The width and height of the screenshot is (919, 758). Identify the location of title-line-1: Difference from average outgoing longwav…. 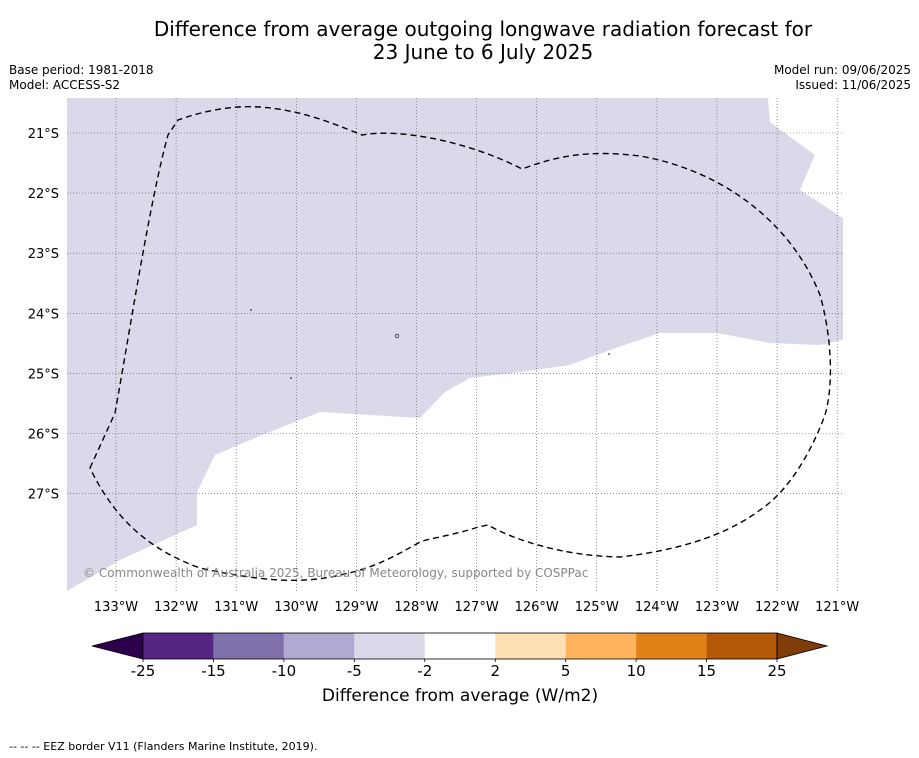
(483, 29).